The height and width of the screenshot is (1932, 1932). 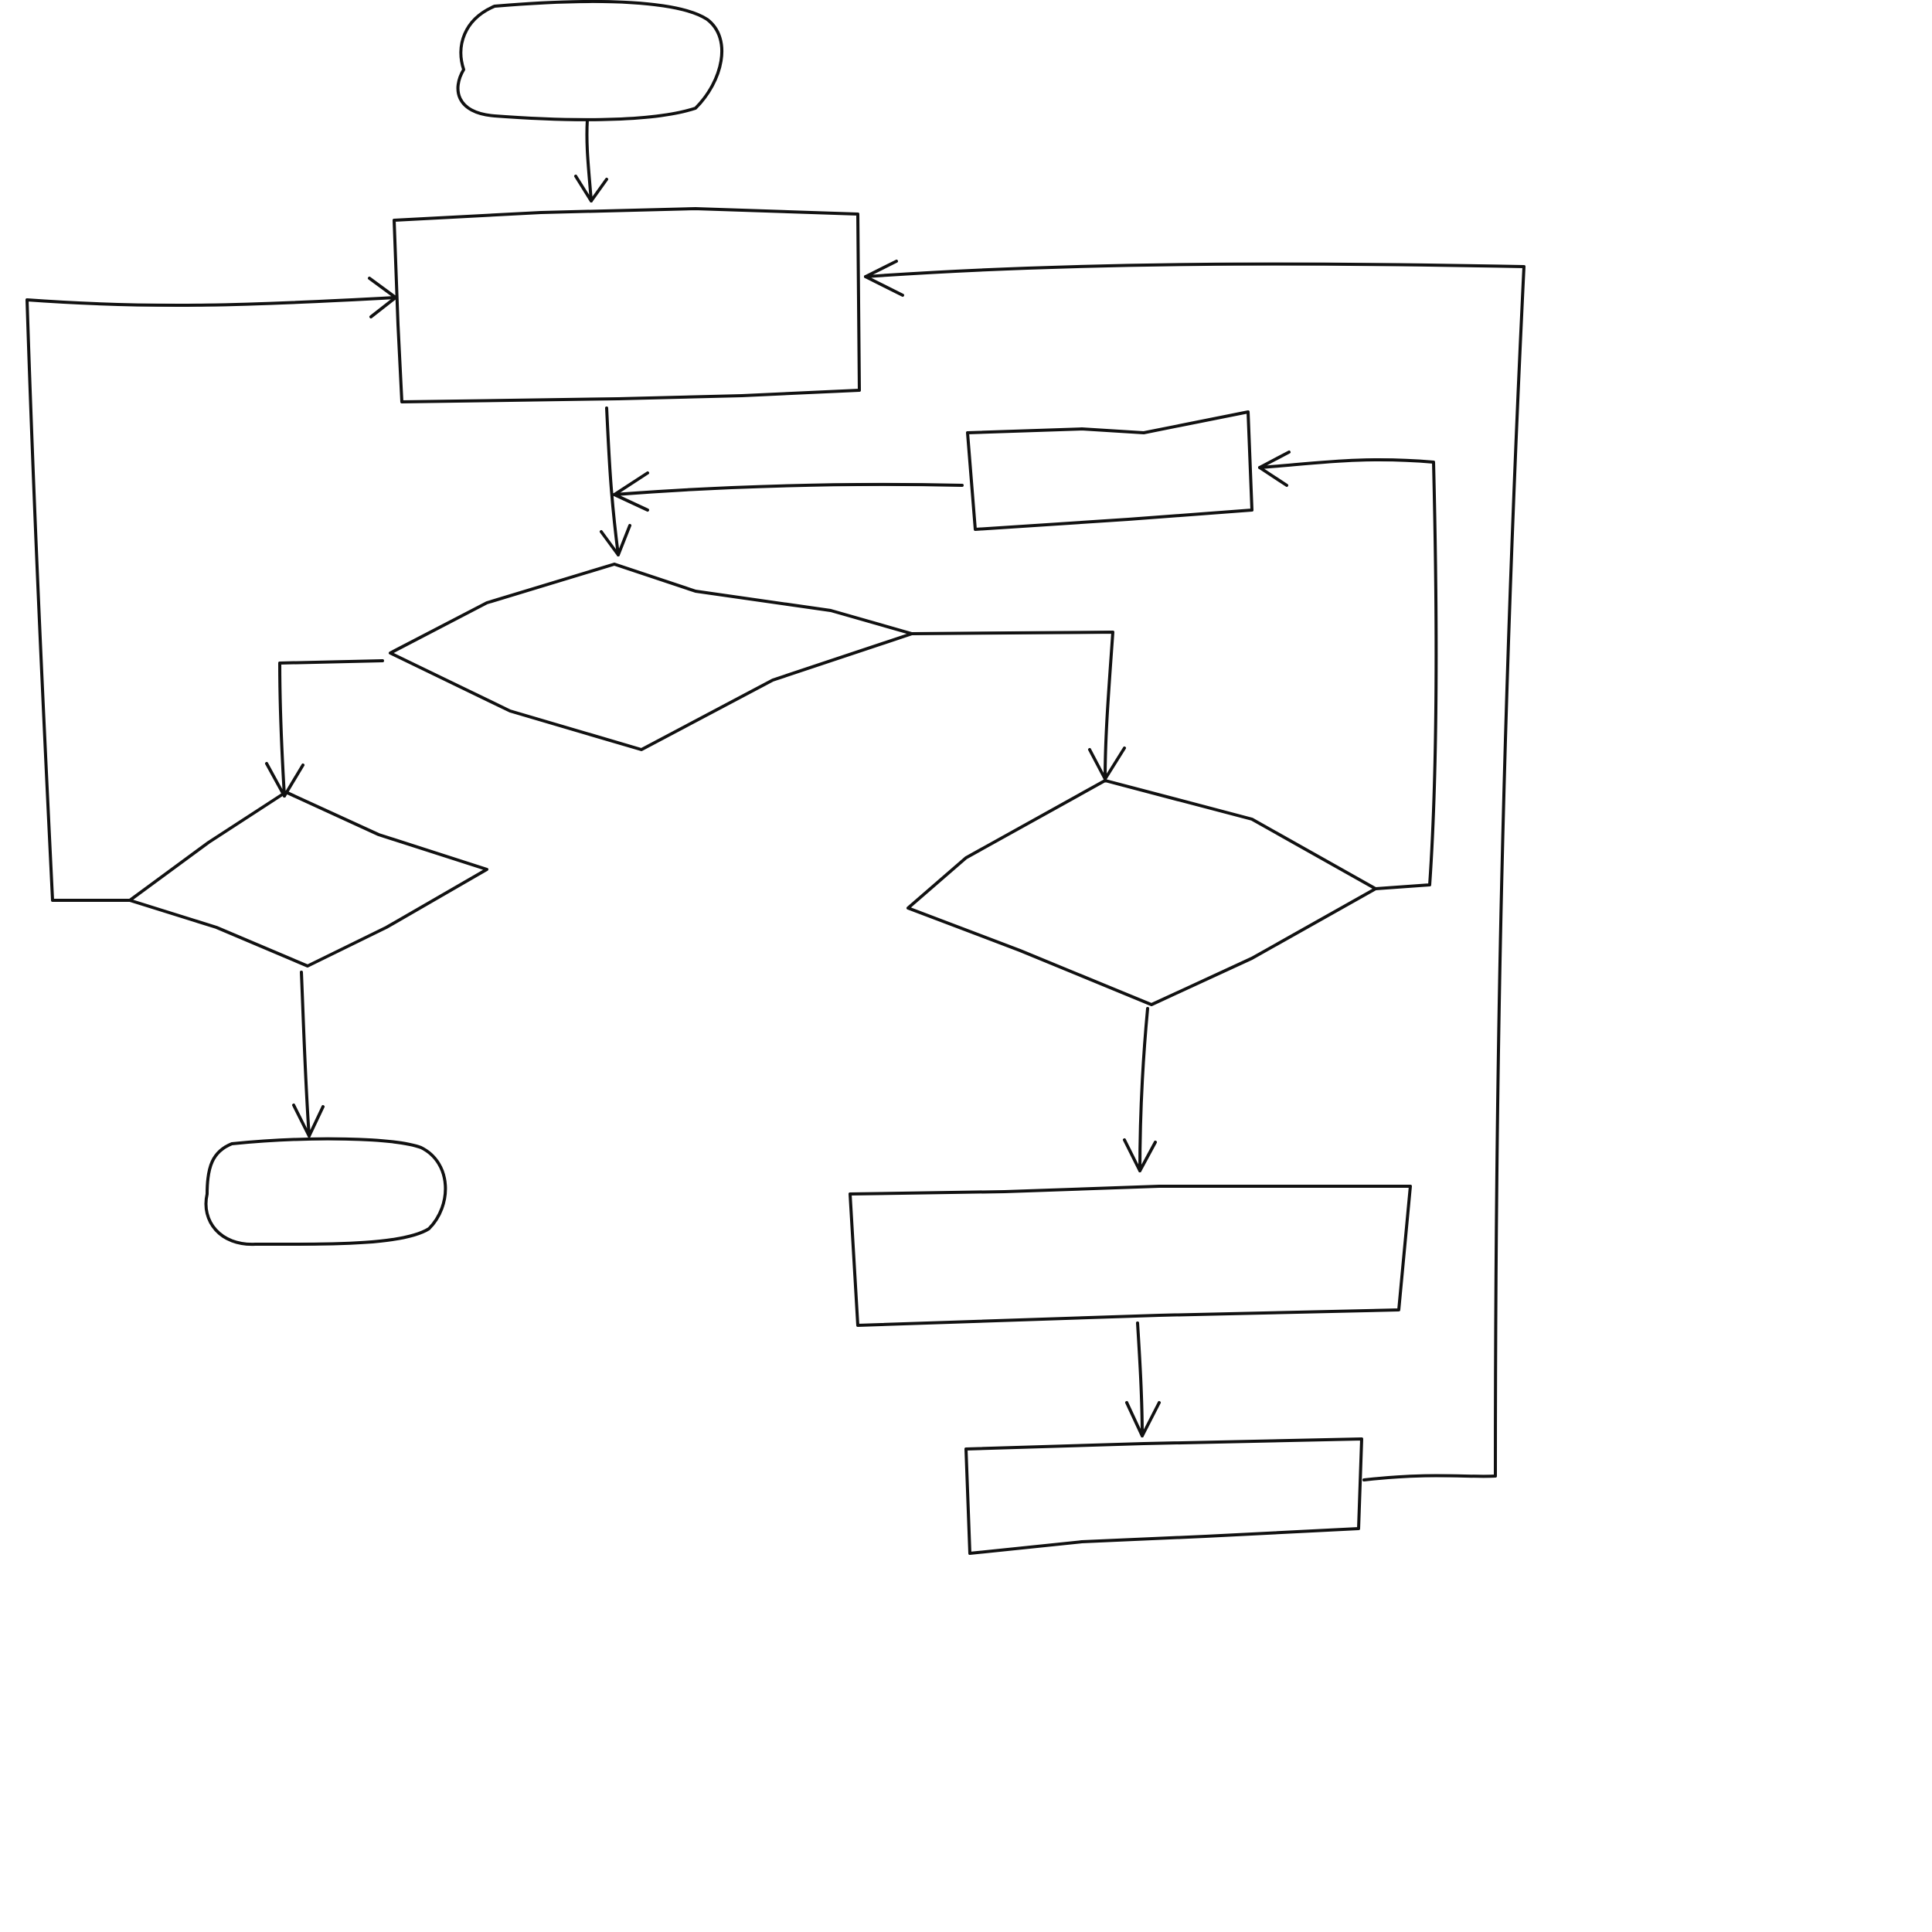 I want to click on process-lower-rectangle, so click(x=1130, y=1256).